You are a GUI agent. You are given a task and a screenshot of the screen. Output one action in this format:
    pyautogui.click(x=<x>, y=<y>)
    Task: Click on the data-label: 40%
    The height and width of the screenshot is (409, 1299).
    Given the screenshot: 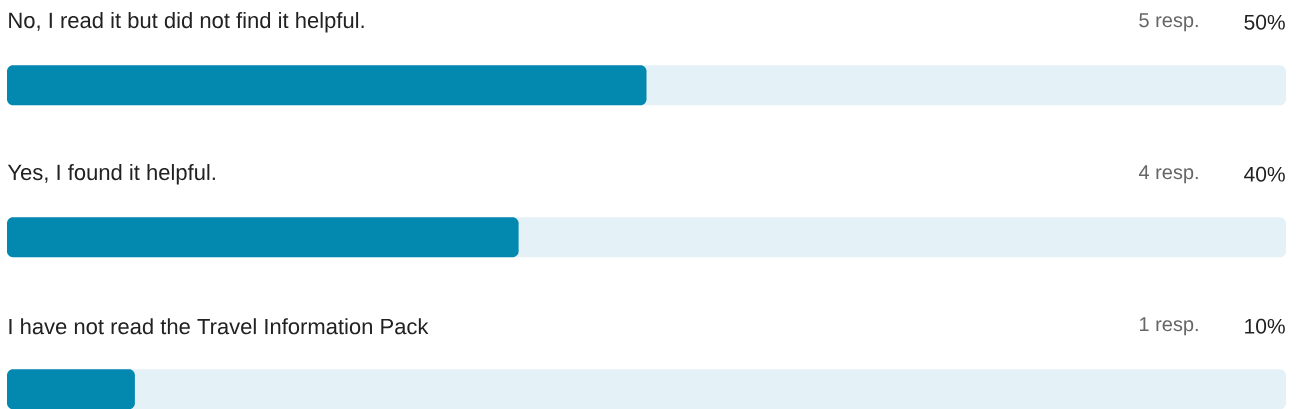 What is the action you would take?
    pyautogui.click(x=1264, y=174)
    